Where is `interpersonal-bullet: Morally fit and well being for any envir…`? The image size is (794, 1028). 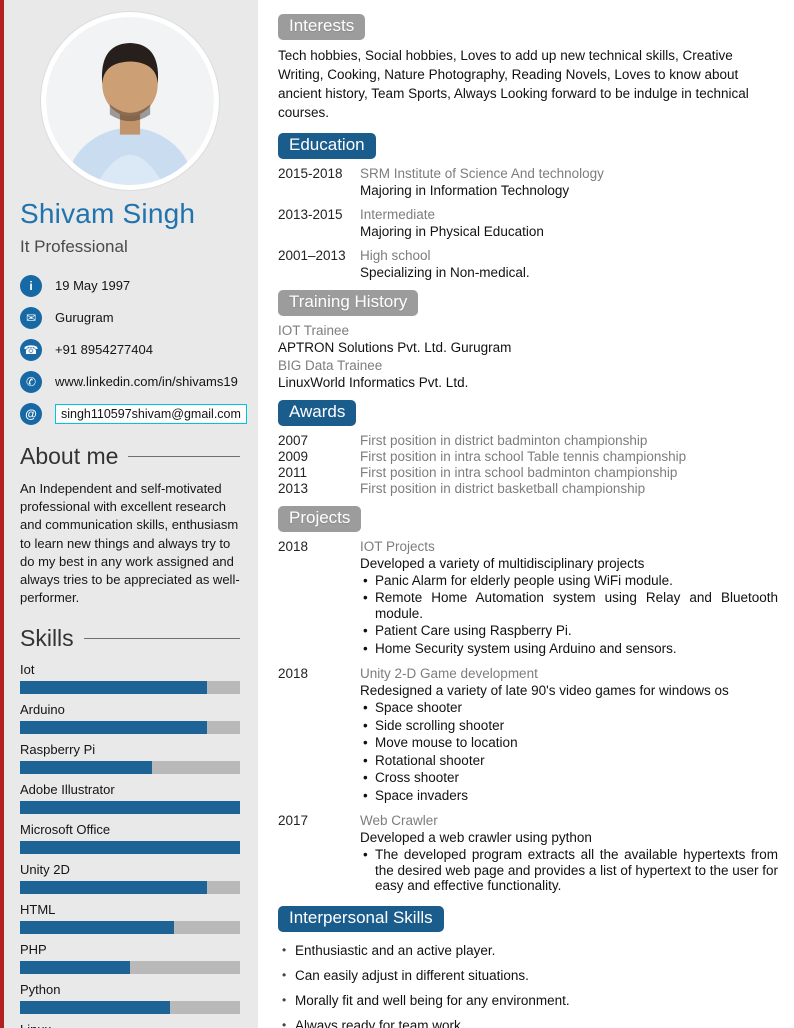 interpersonal-bullet: Morally fit and well being for any envir… is located at coordinates (528, 1000).